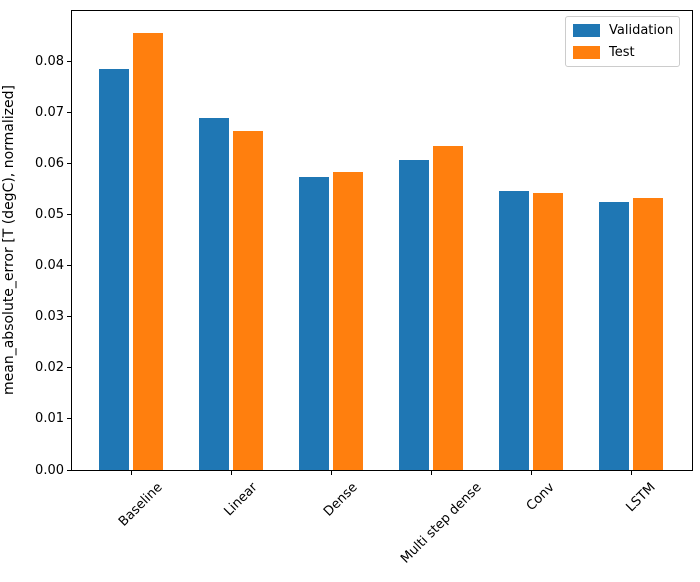  Describe the element at coordinates (49, 163) in the screenshot. I see `y-tick-label: 0.06` at that location.